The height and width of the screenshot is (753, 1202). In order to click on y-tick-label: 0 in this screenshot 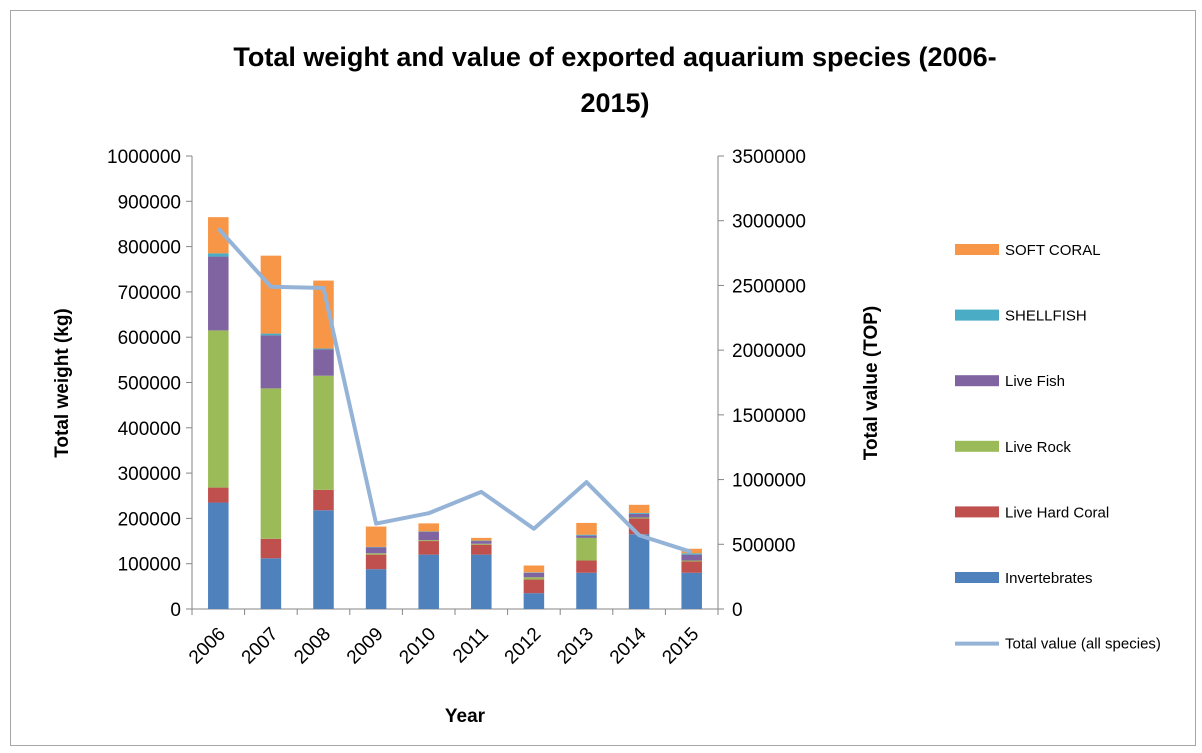, I will do `click(175, 610)`.